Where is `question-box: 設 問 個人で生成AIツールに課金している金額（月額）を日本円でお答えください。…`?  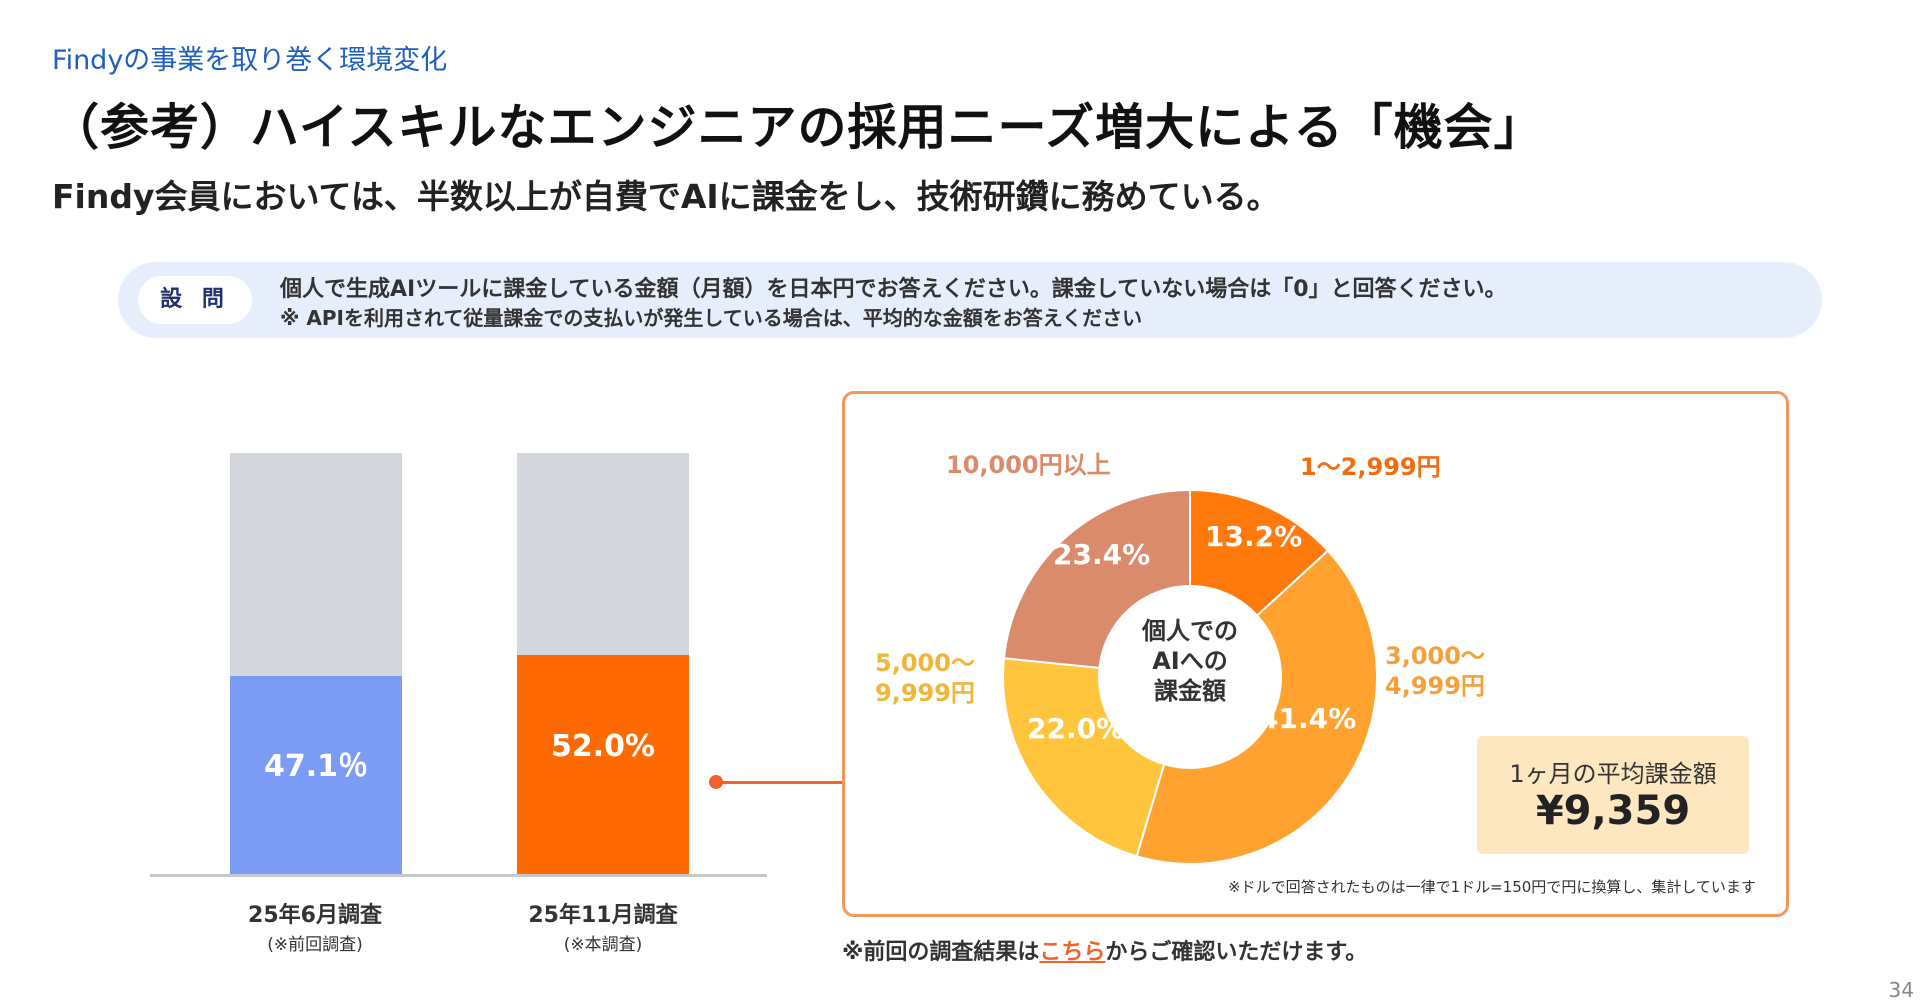
question-box: 設 問 個人で生成AIツールに課金している金額（月額）を日本円でお答えください。… is located at coordinates (970, 300).